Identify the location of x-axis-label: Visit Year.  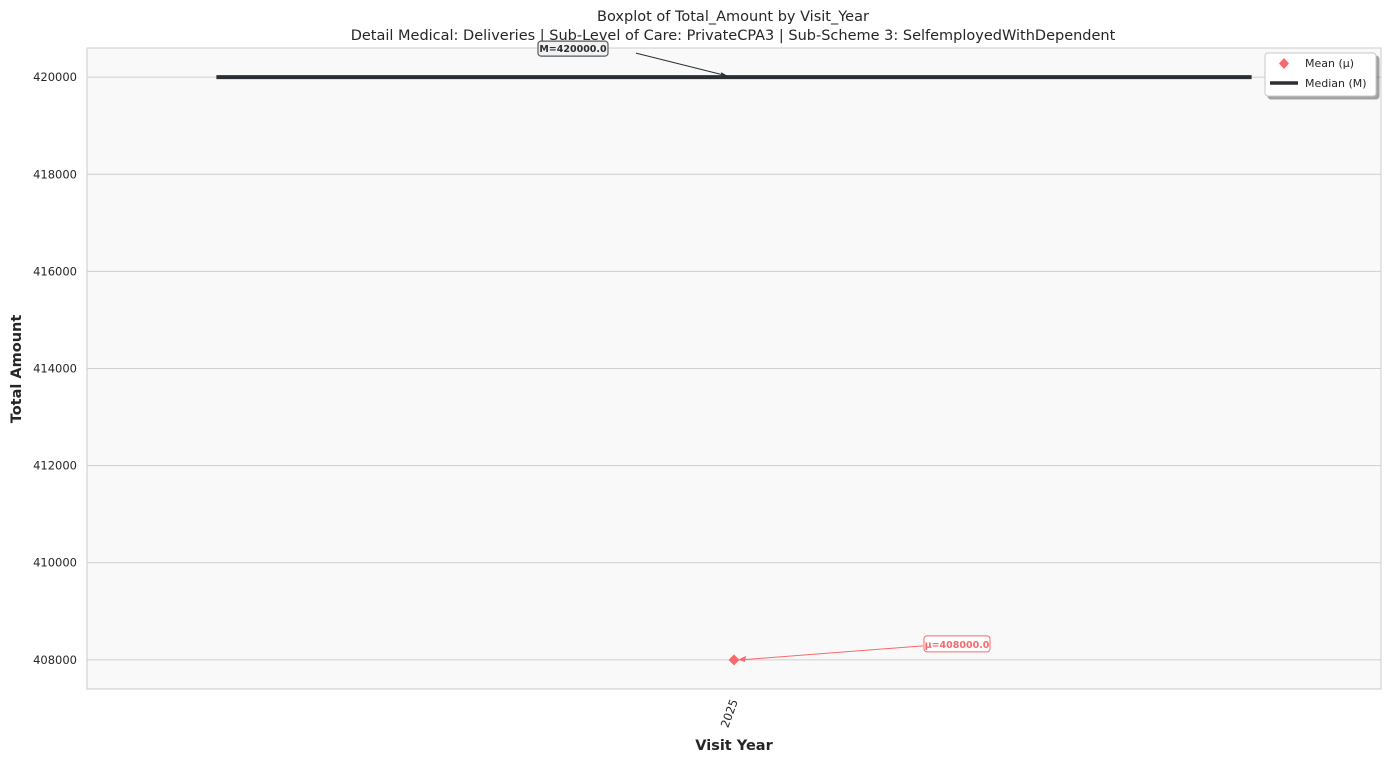
(734, 746).